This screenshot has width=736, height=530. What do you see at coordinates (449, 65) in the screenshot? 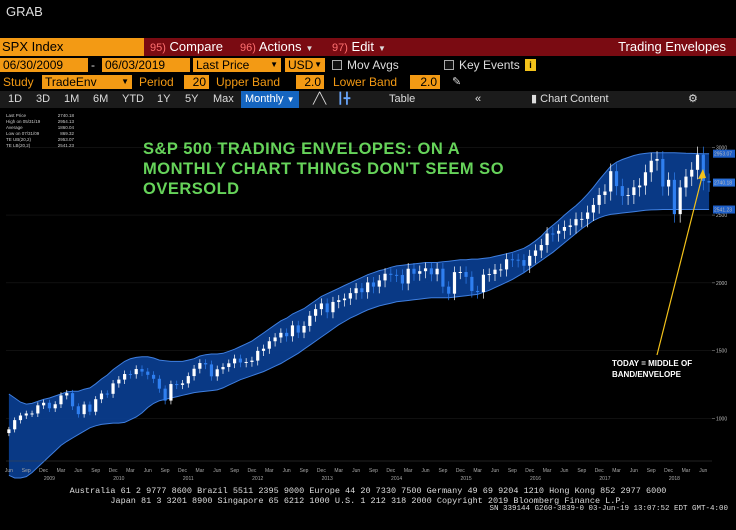
I see `key-events-checkbox` at bounding box center [449, 65].